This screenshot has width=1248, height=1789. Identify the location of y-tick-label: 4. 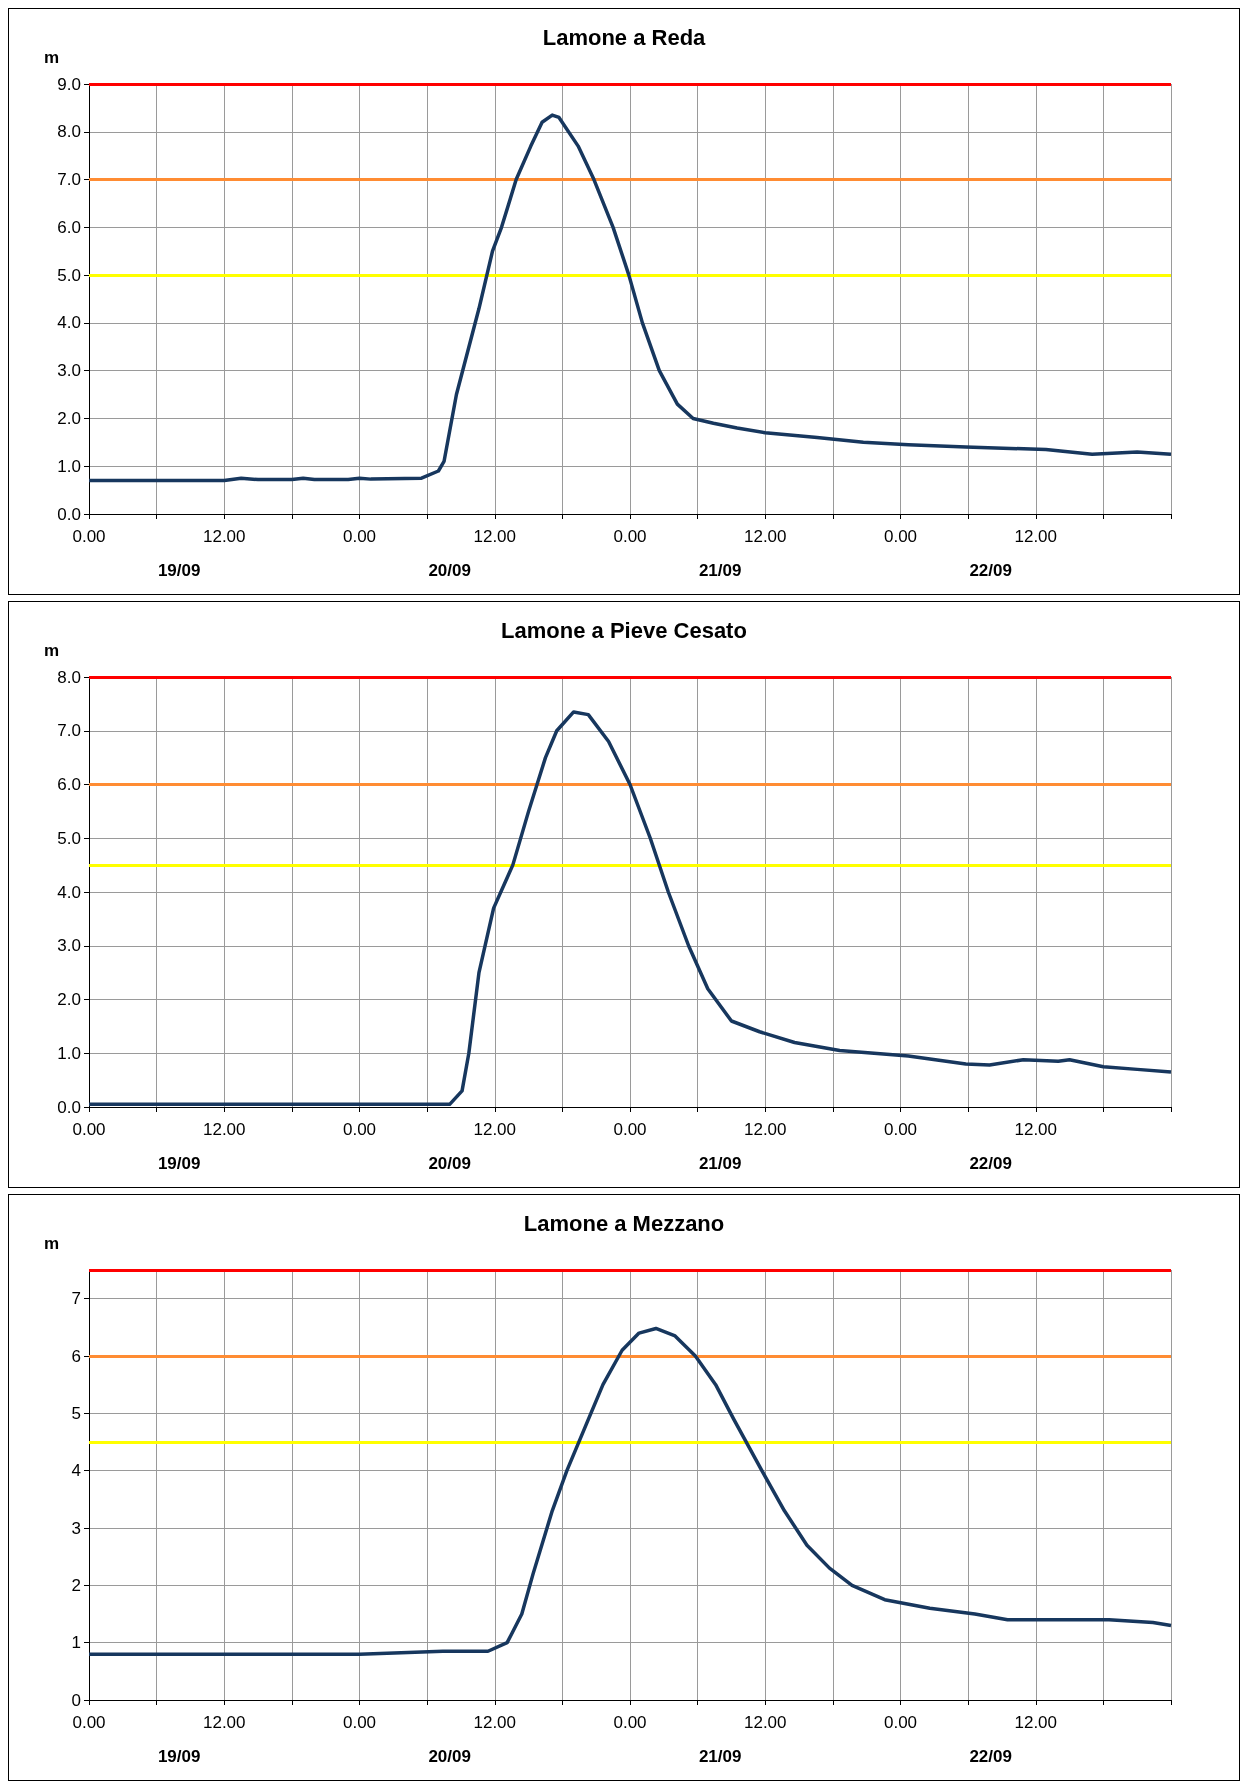
(76, 1471).